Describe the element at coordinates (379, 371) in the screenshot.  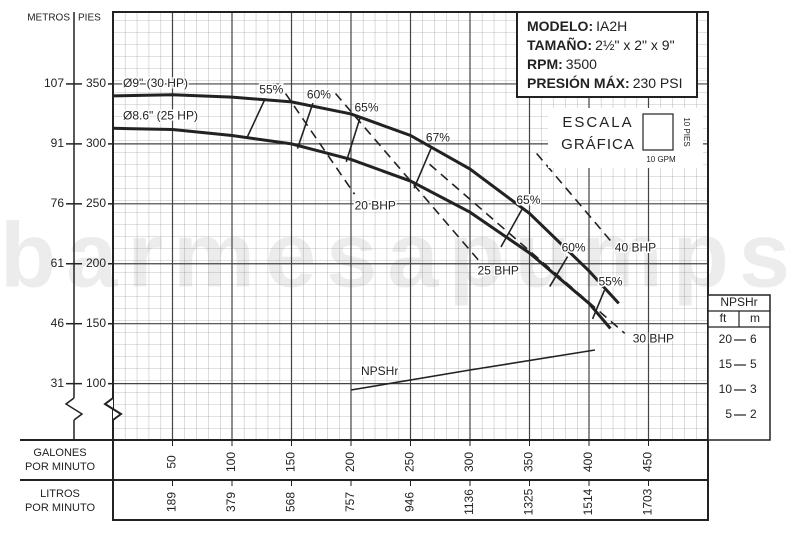
I see `series-label: NPSHr` at that location.